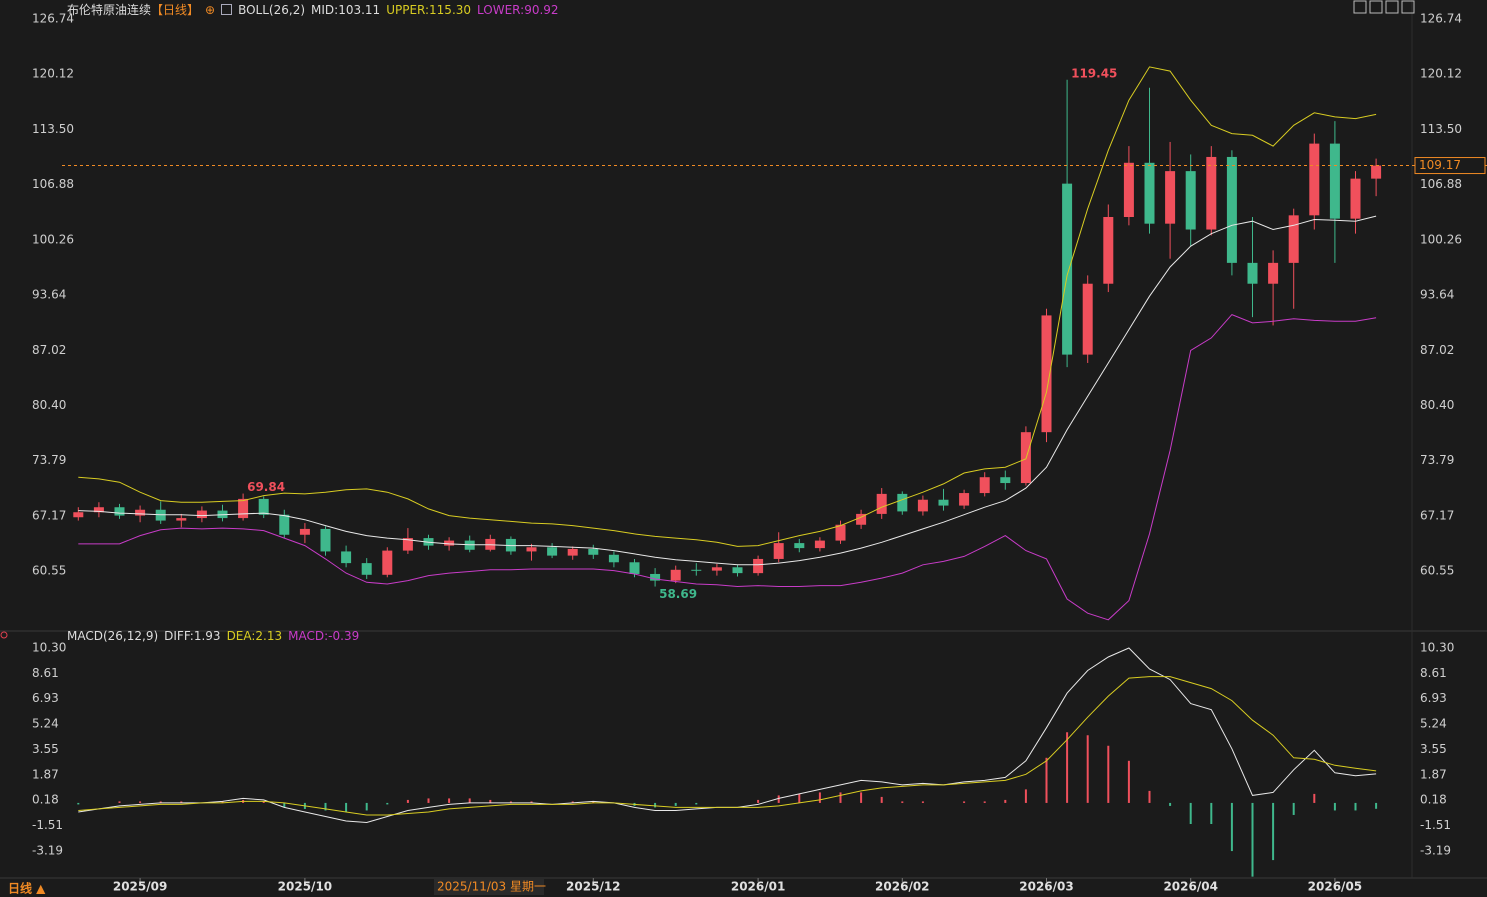 The height and width of the screenshot is (897, 1487). I want to click on upper-value: UPPER:115.30, so click(429, 9).